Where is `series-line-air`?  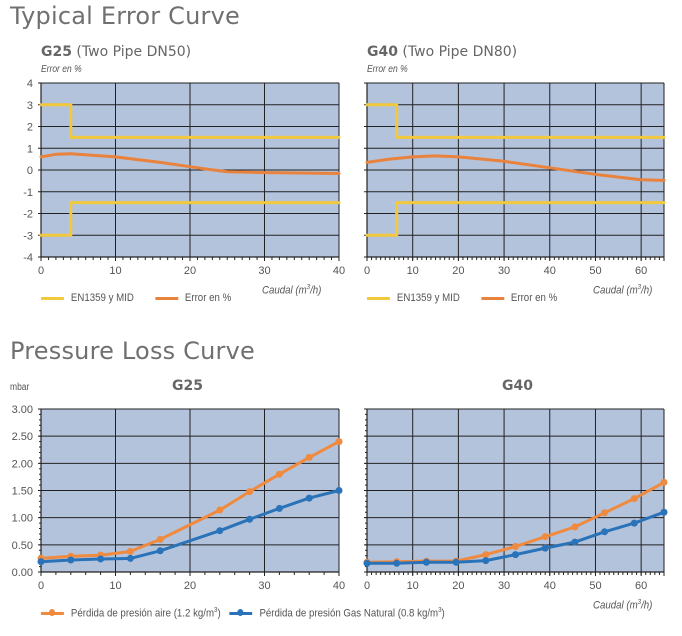
series-line-air is located at coordinates (190, 500).